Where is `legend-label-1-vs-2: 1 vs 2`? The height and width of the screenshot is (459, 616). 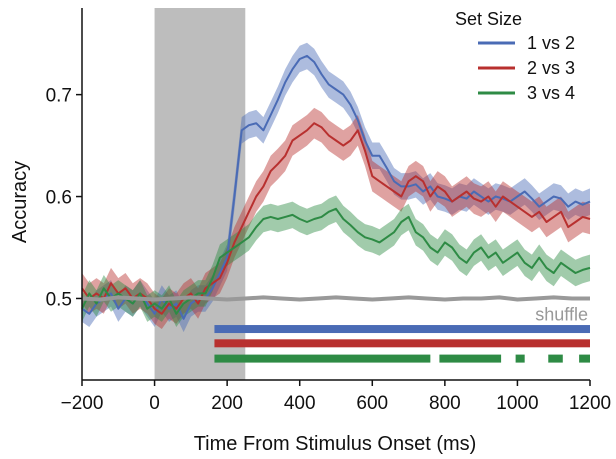
legend-label-1-vs-2: 1 vs 2 is located at coordinates (551, 43).